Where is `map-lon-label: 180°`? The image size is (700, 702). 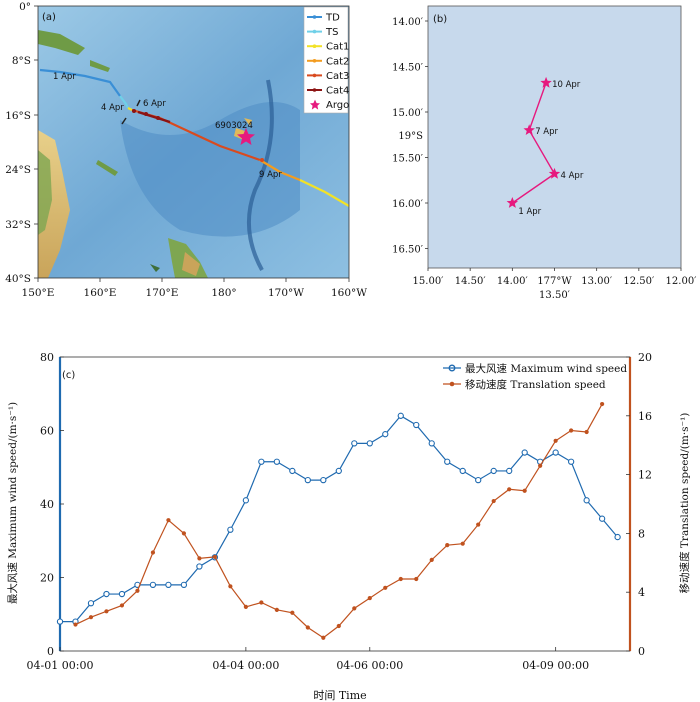 map-lon-label: 180° is located at coordinates (223, 293).